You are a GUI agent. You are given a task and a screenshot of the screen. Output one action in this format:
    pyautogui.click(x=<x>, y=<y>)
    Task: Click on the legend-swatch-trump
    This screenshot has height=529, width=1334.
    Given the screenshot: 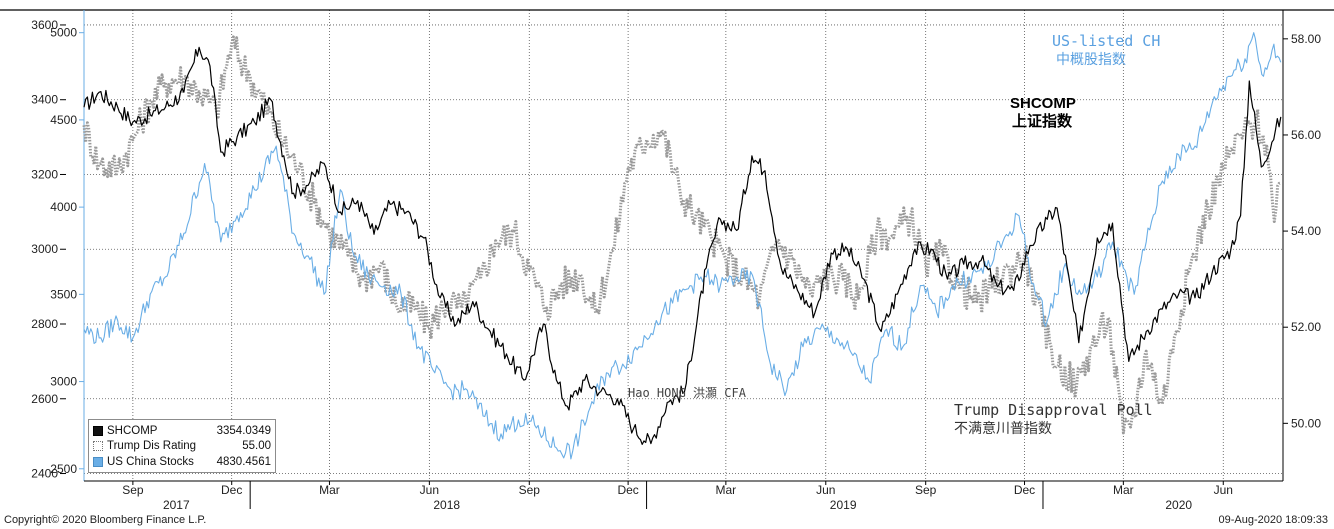 What is the action you would take?
    pyautogui.click(x=98, y=446)
    